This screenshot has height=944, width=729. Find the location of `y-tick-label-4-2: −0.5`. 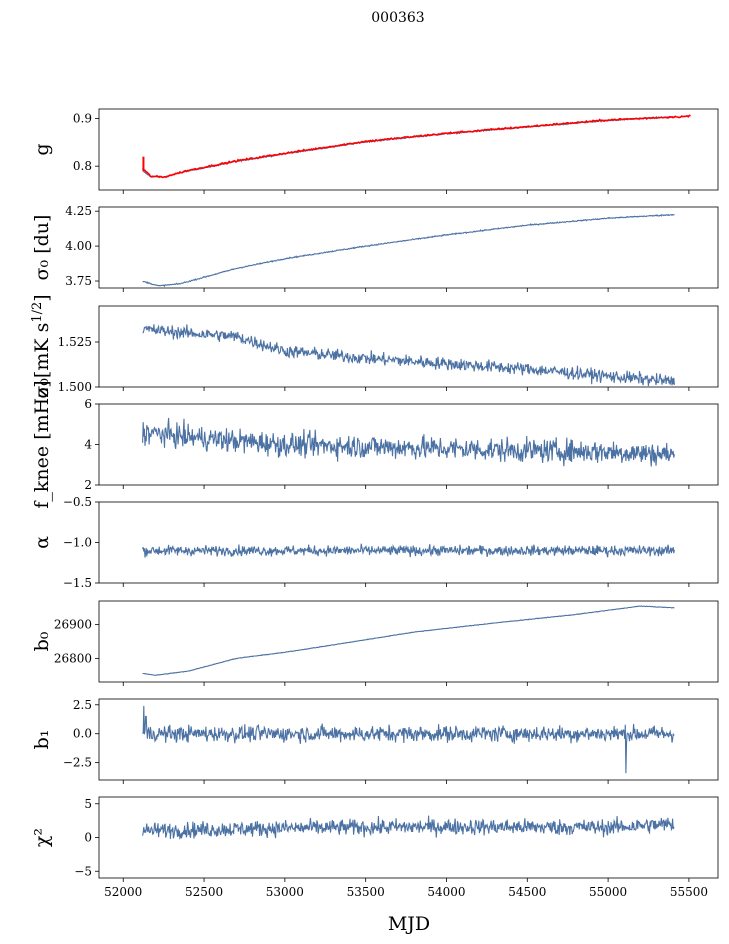

y-tick-label-4-2: −0.5 is located at coordinates (77, 502).